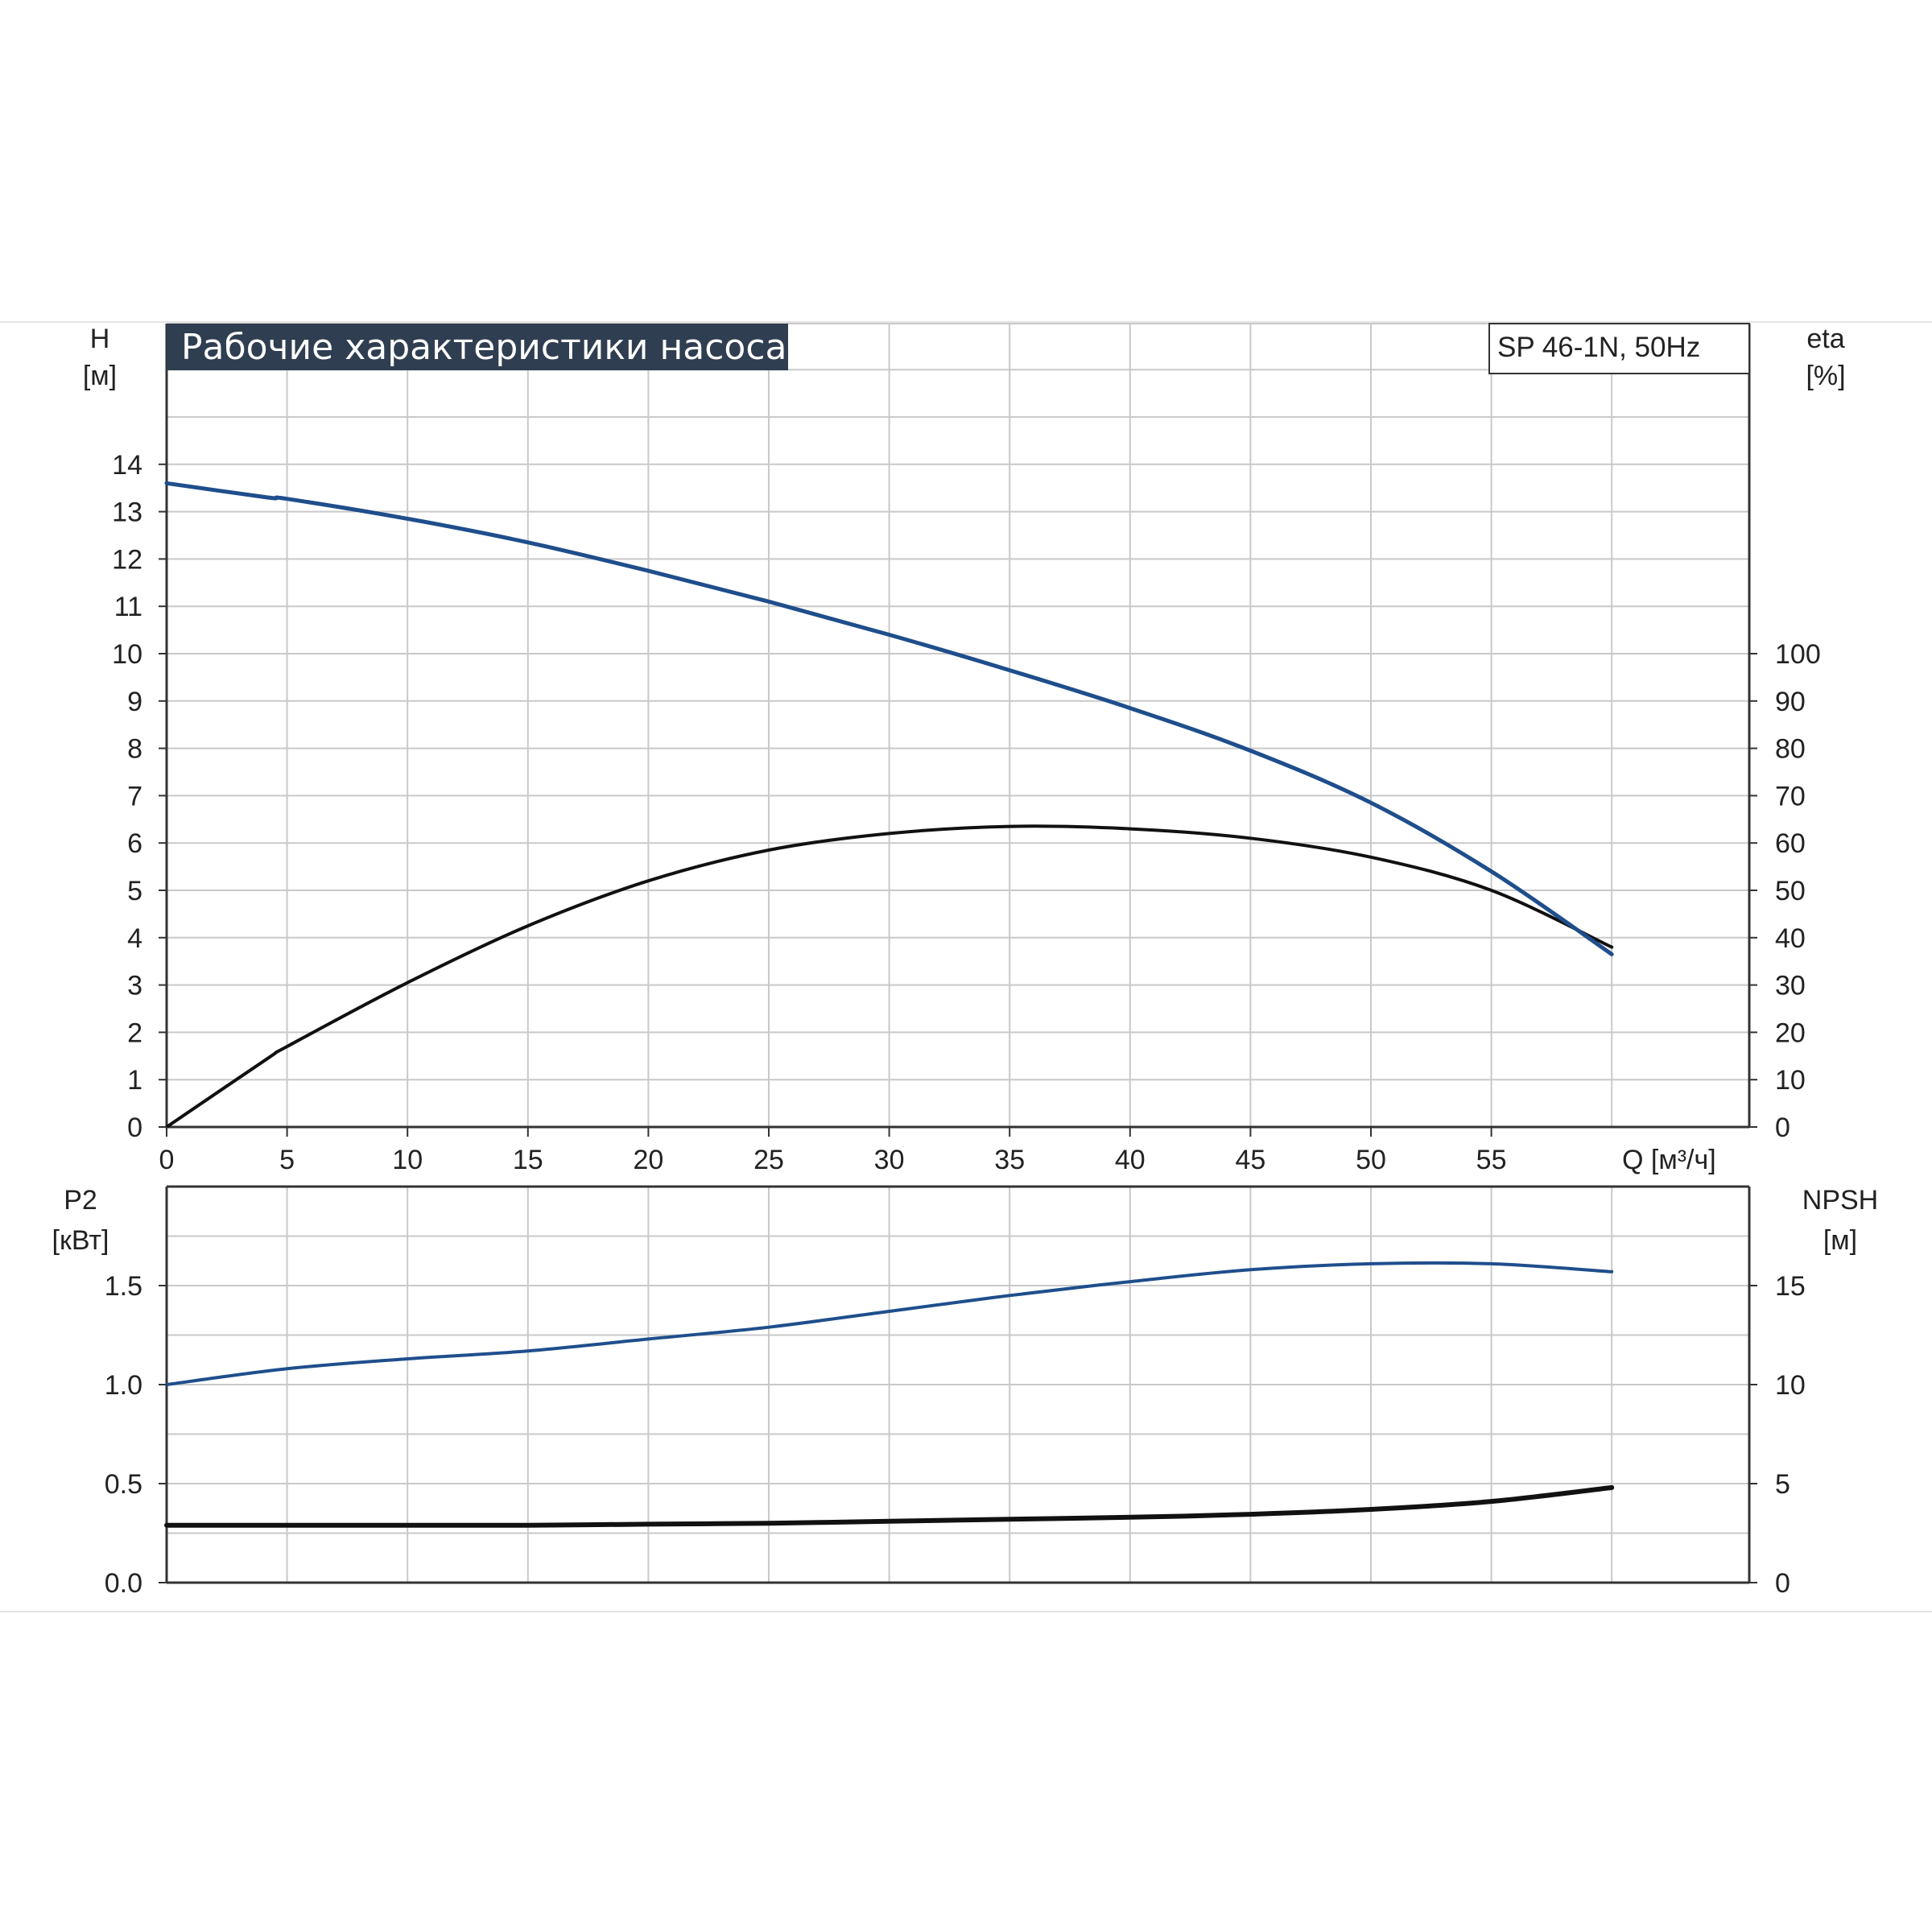 The image size is (1932, 1932). Describe the element at coordinates (1790, 1385) in the screenshot. I see `npsh-tick-label: 10` at that location.